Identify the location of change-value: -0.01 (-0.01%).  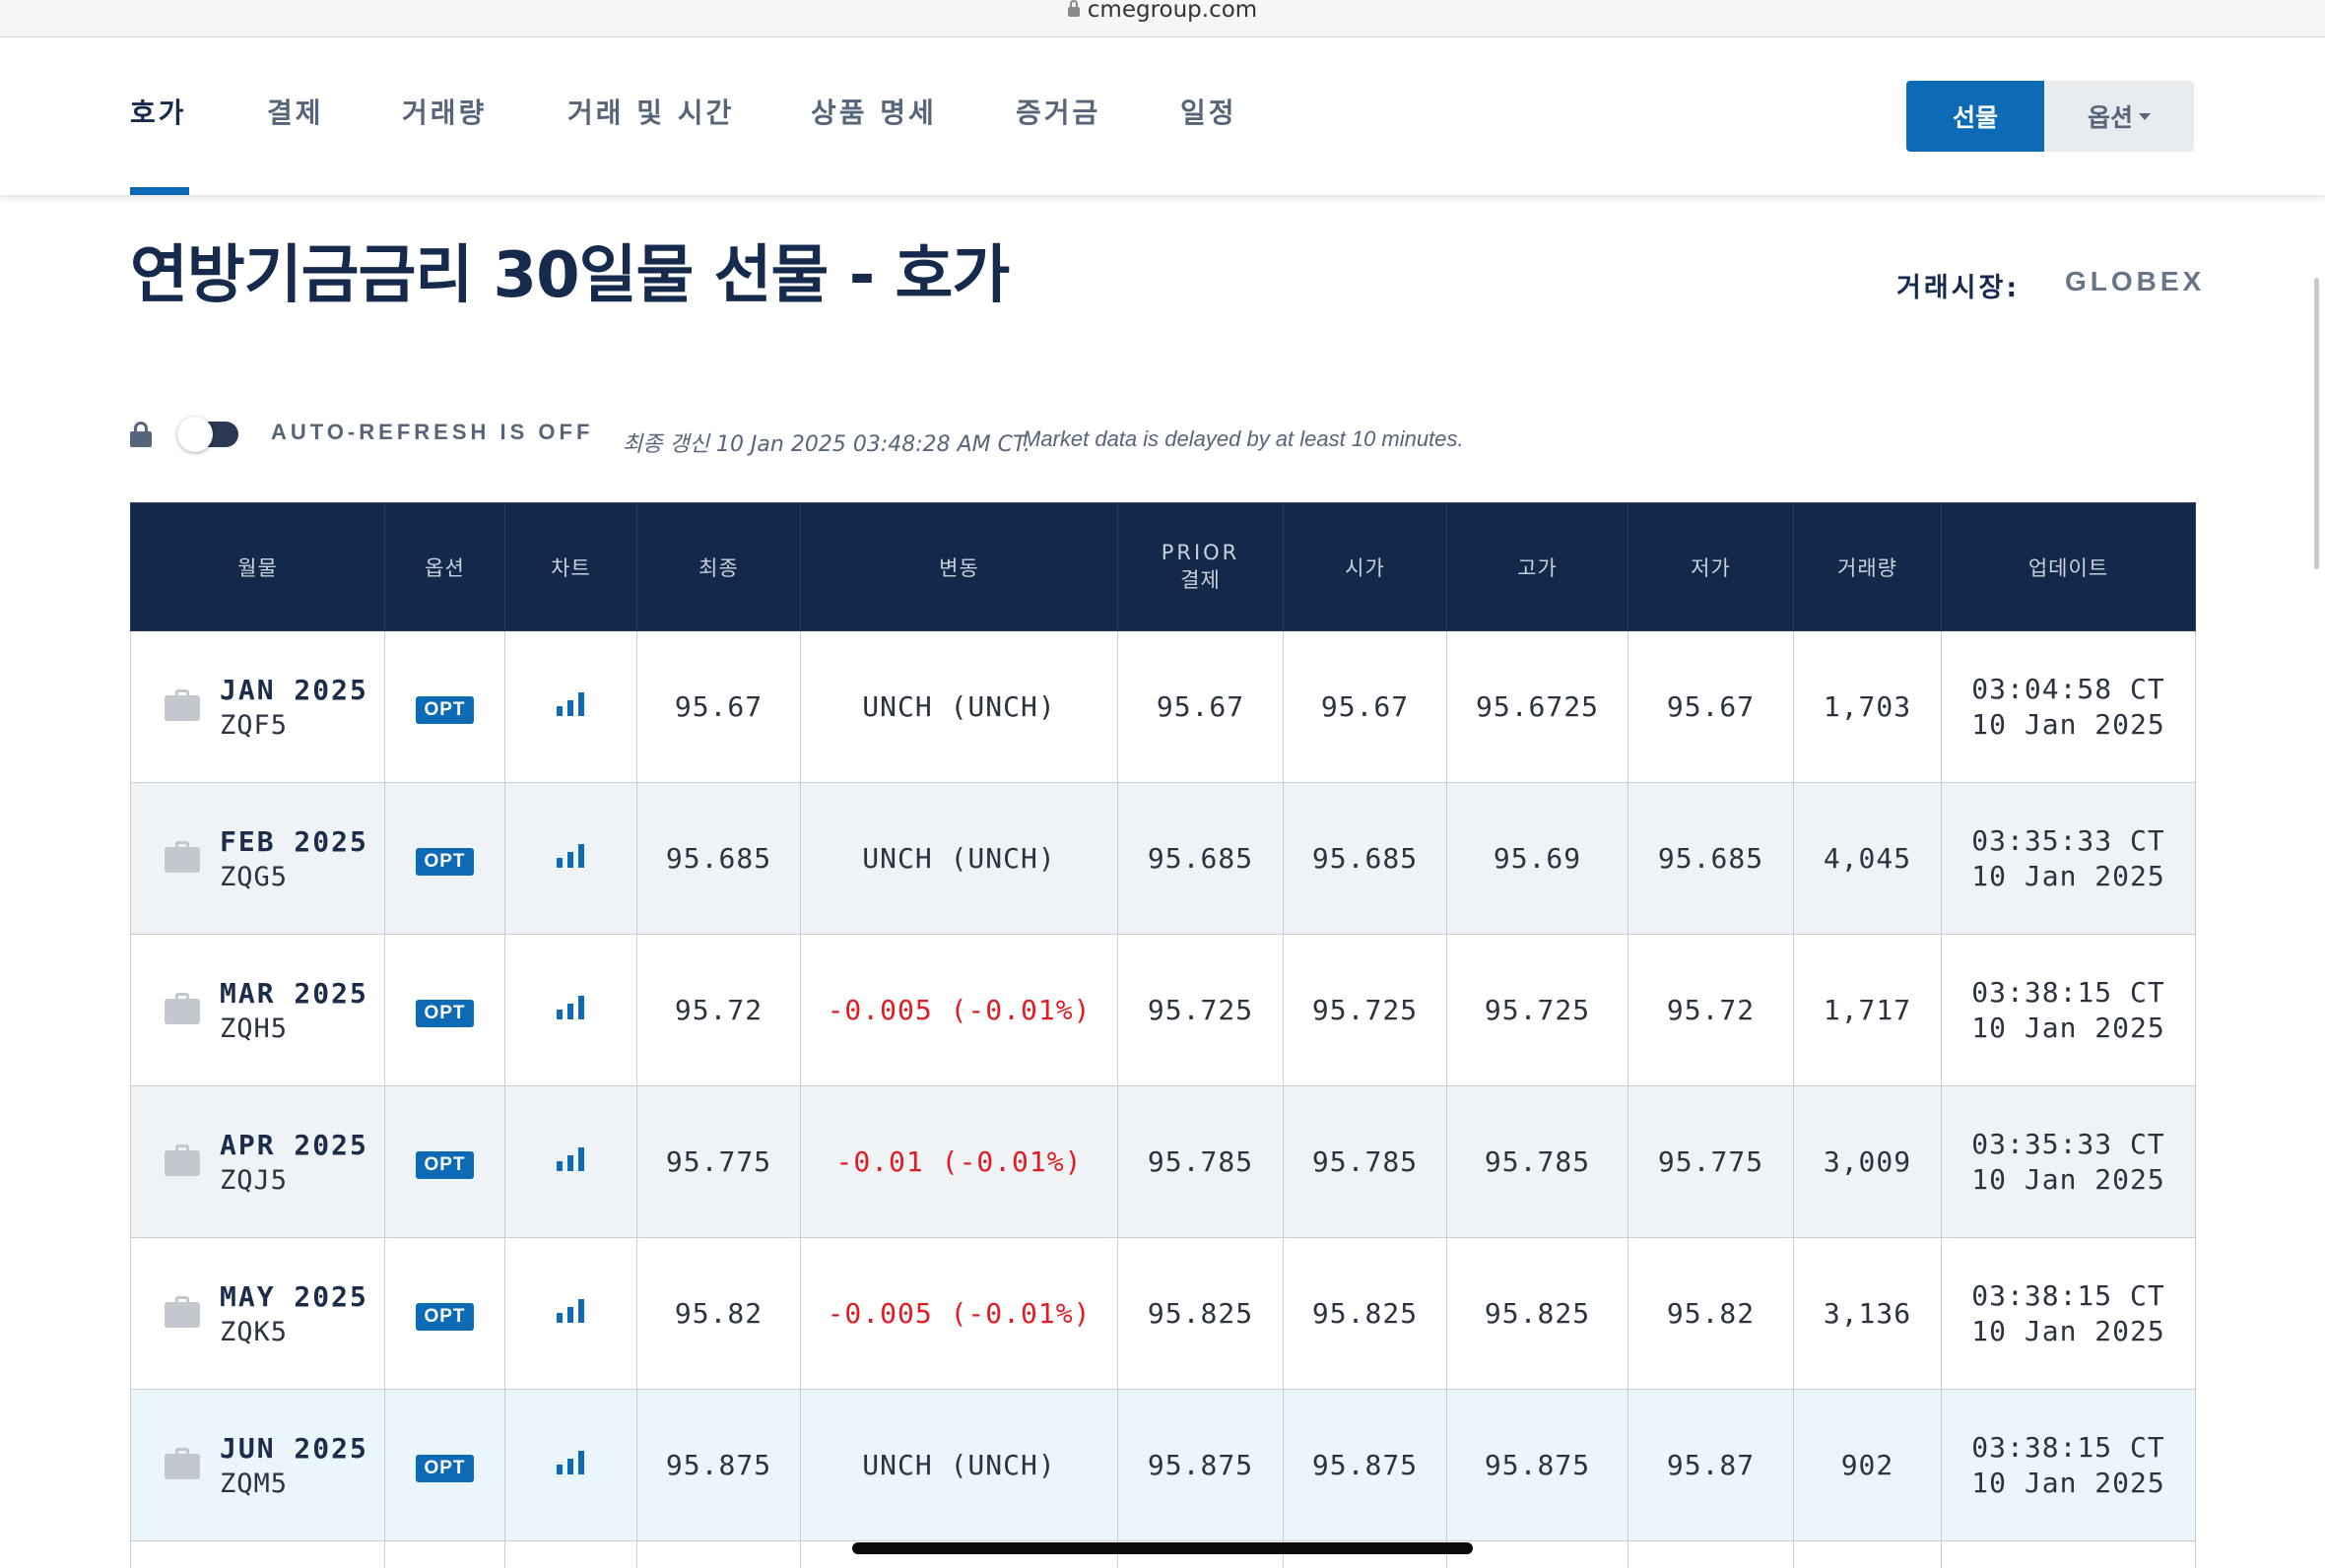
(959, 1162).